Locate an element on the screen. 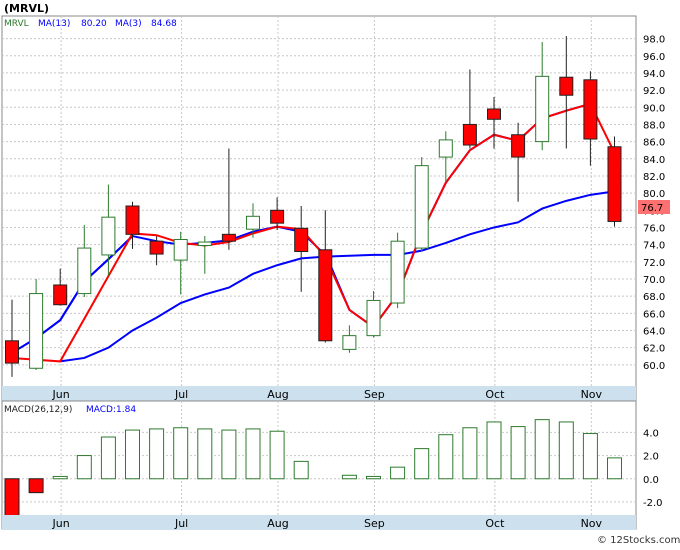 This screenshot has height=550, width=680. month-axis-band-bottom is located at coordinates (319, 522).